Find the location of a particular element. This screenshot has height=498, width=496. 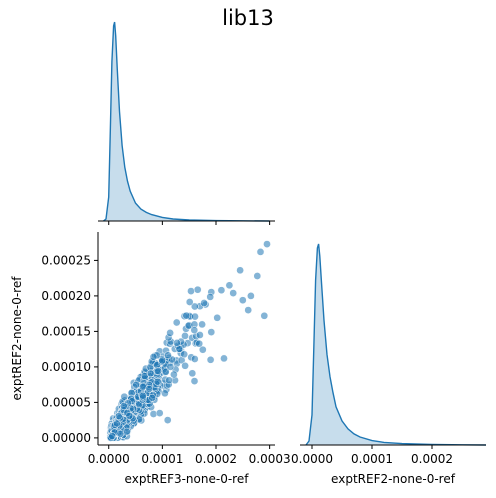

density-line-right is located at coordinates (396, 344).